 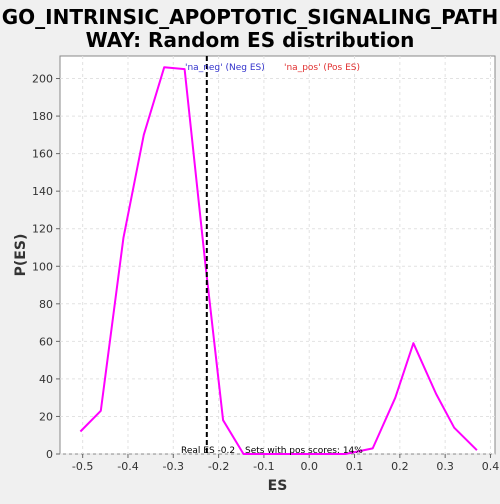 I want to click on y-tick-label: 80, so click(x=46, y=304).